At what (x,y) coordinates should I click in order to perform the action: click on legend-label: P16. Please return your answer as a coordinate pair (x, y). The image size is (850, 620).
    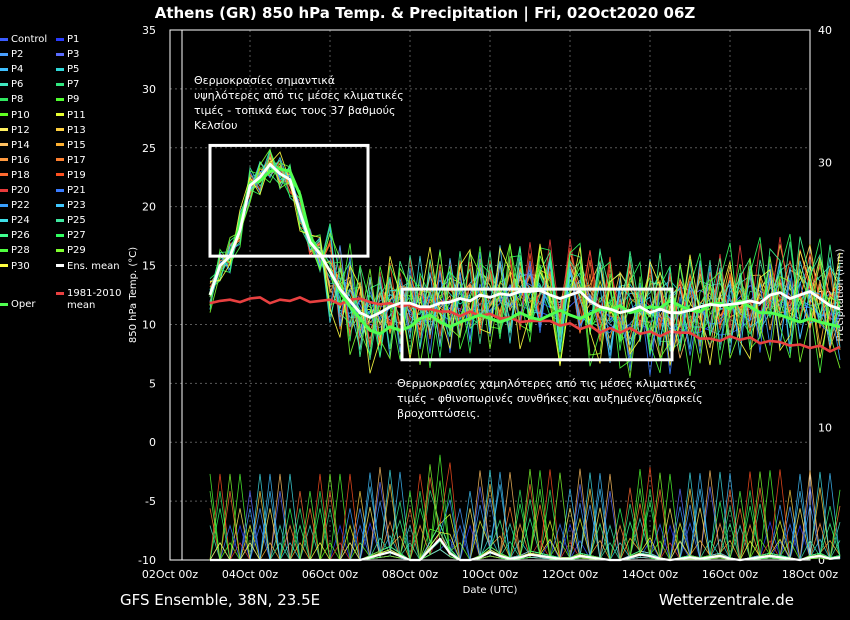
    Looking at the image, I should click on (20, 160).